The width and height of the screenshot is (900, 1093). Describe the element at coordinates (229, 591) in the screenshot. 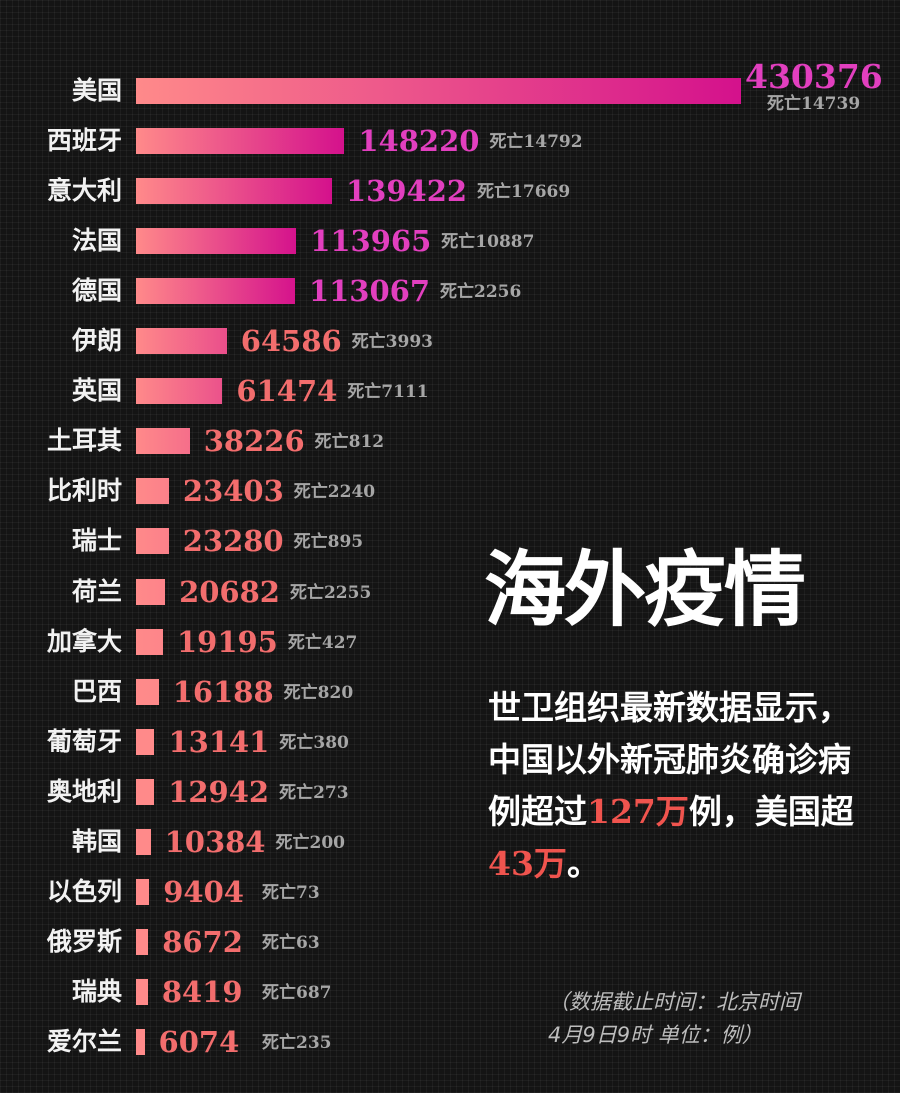

I see `bar-value-label: 20682` at that location.